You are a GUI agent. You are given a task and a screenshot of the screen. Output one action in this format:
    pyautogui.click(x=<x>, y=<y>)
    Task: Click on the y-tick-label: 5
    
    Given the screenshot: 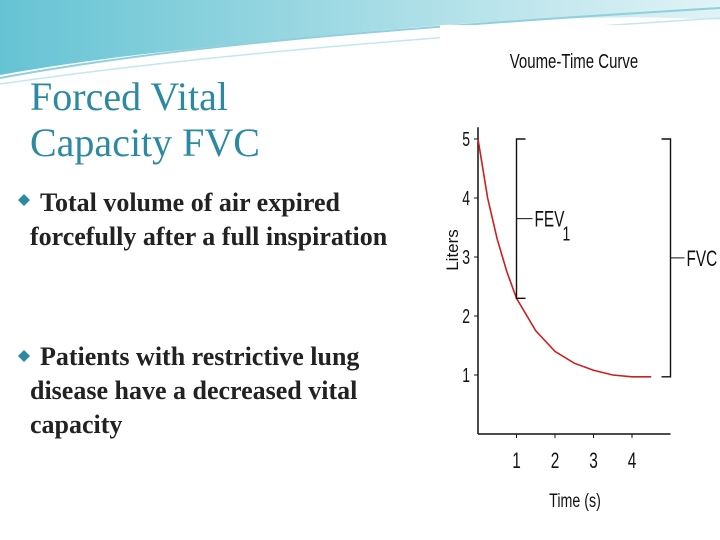 What is the action you would take?
    pyautogui.click(x=466, y=138)
    